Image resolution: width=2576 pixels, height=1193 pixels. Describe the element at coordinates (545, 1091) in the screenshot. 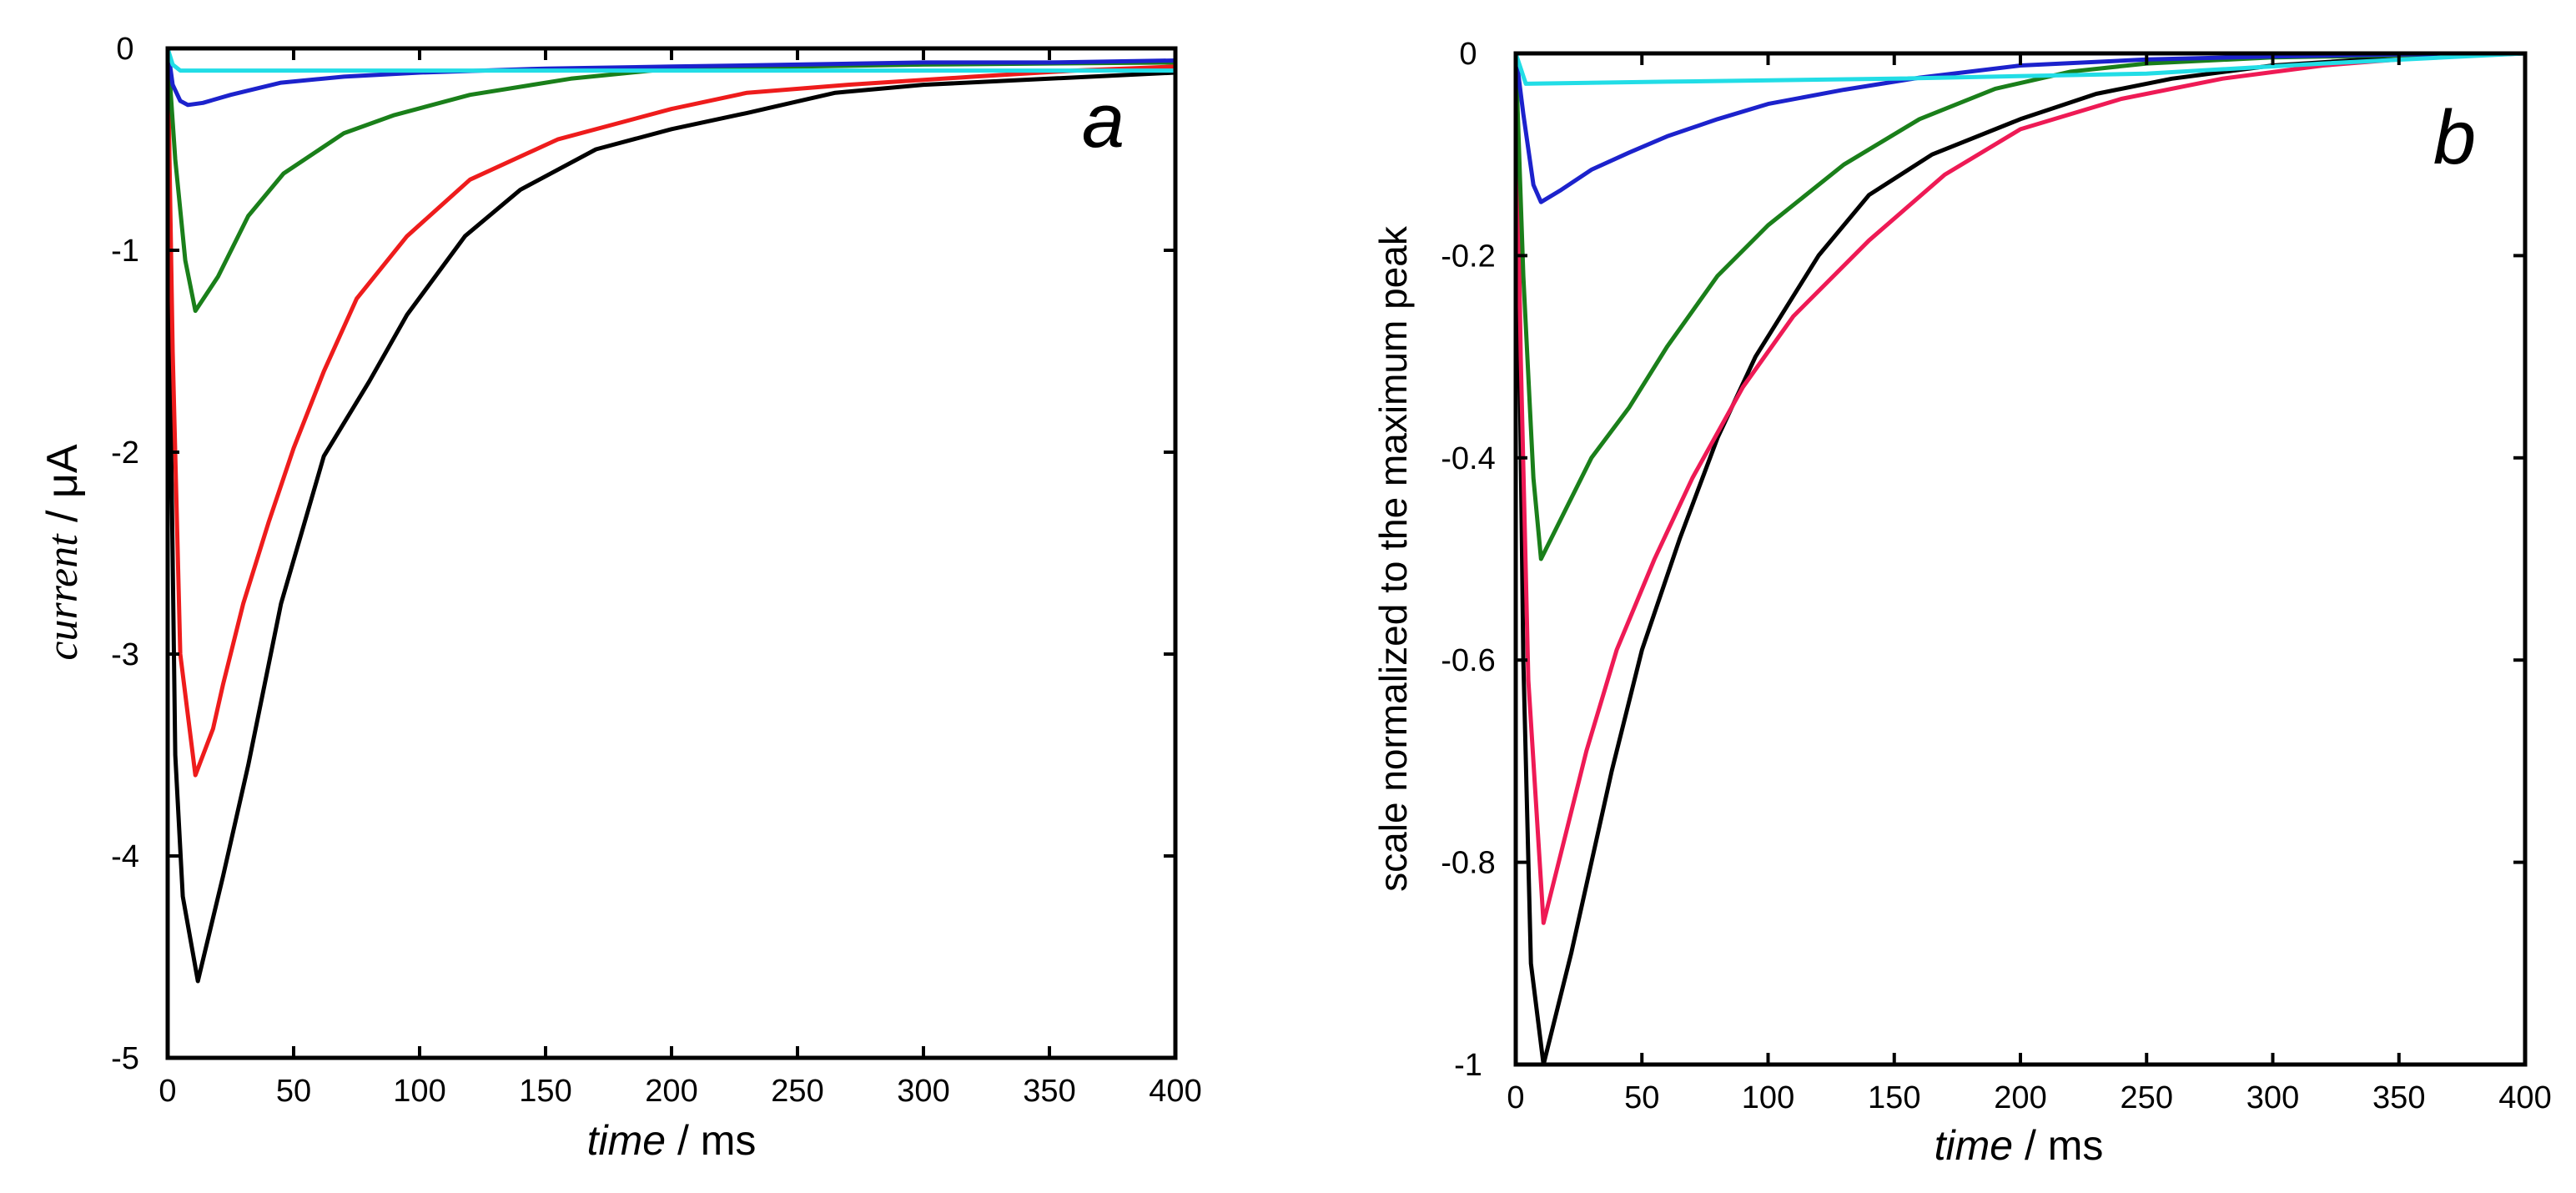

I see `panel-a-x-tick-label: 150` at that location.